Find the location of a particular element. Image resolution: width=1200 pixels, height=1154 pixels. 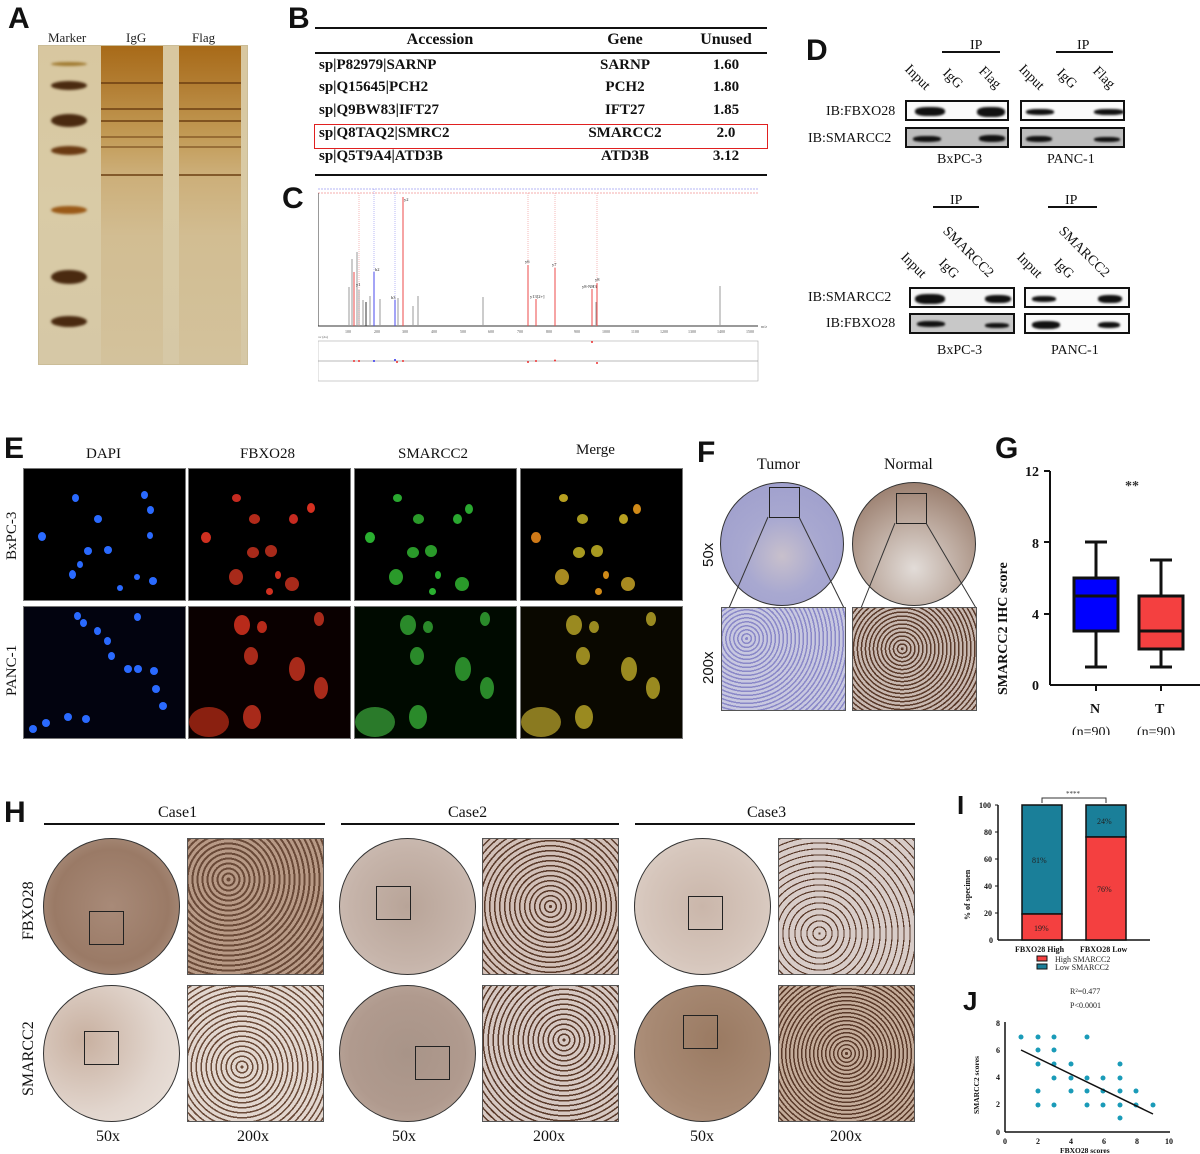

lane-label-igg: IgG is located at coordinates (952, 79).